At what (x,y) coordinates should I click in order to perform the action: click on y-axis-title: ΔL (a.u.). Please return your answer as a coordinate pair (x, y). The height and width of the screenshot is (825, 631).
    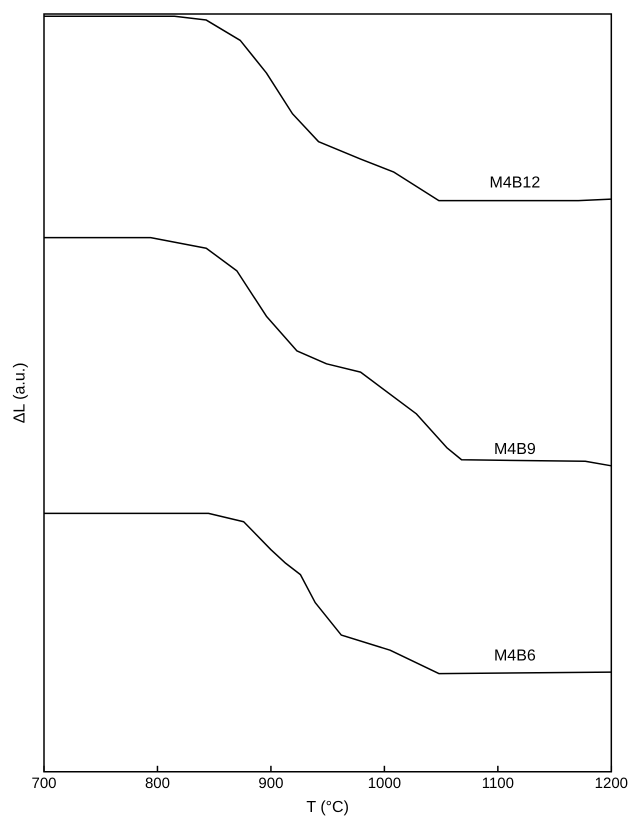
    Looking at the image, I should click on (19, 393).